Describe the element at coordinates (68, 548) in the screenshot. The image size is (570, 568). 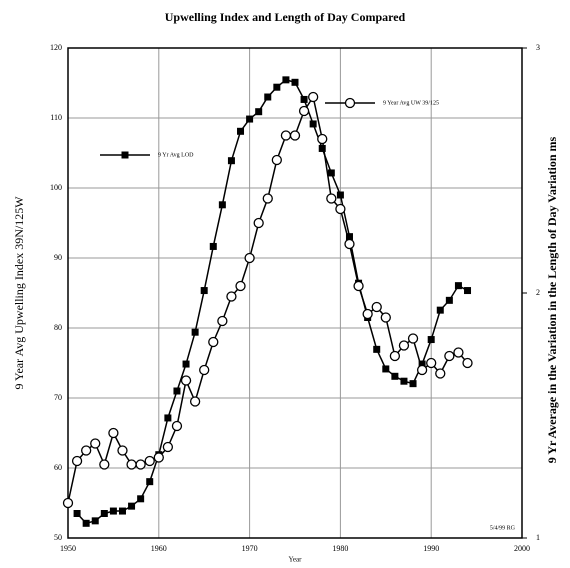
I see `x-tick-label: 1950` at that location.